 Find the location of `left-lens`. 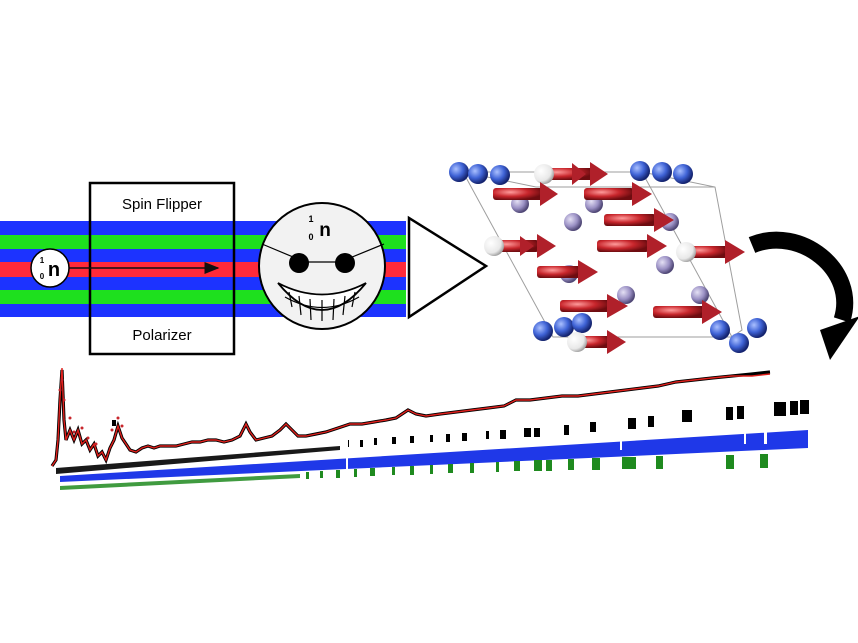

left-lens is located at coordinates (299, 263).